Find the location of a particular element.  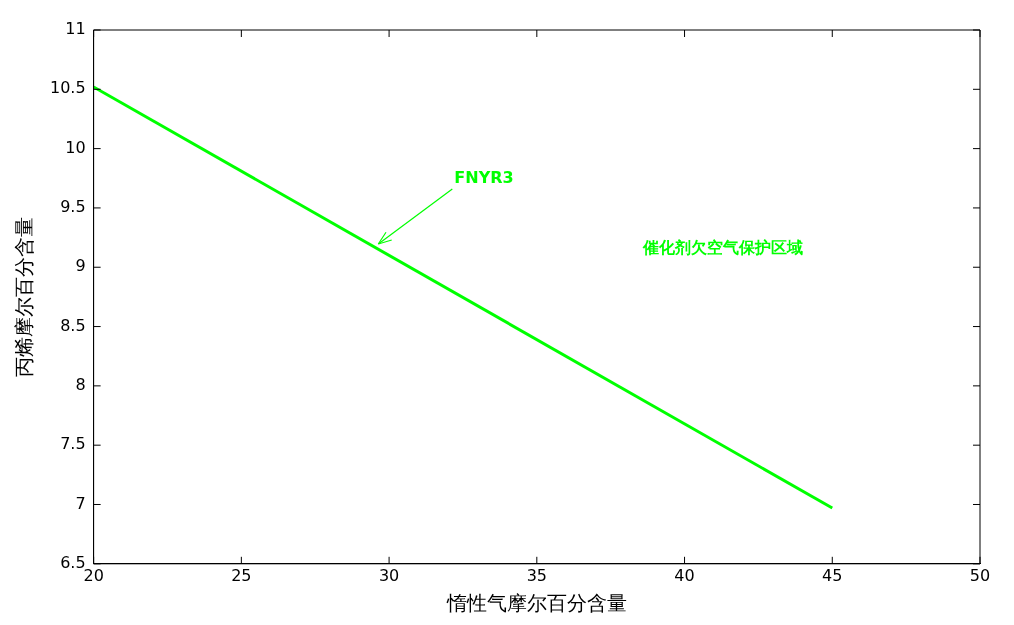

y-tick-label: 9.5 is located at coordinates (73, 207).